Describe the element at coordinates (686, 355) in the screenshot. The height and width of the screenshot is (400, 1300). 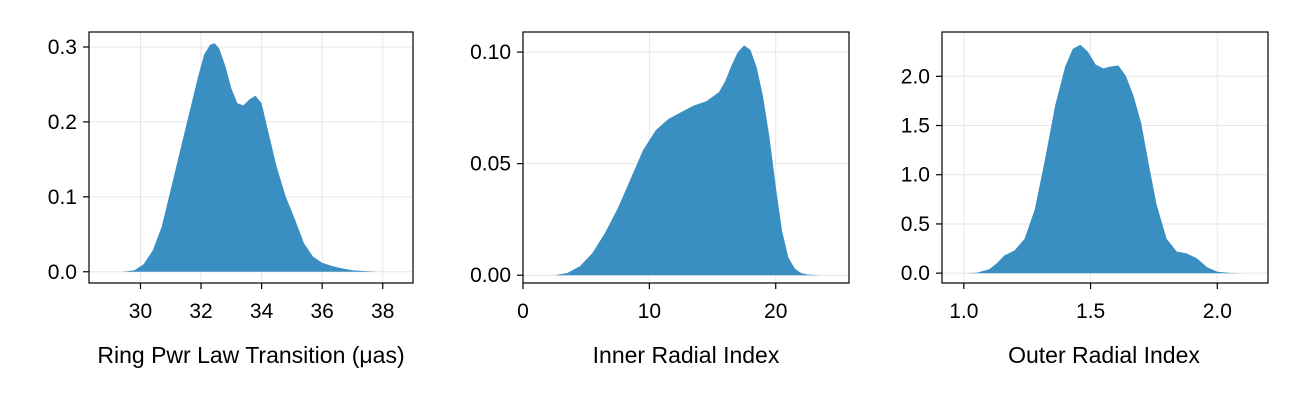
I see `x-axis-label: Inner Radial Index` at that location.